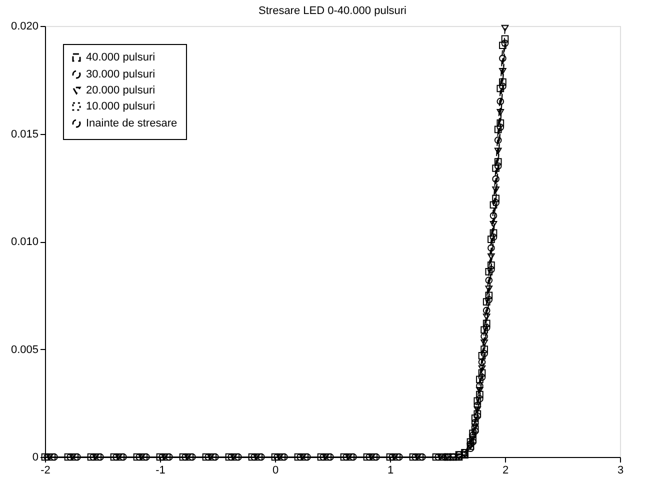 This screenshot has height=501, width=647. What do you see at coordinates (332, 11) in the screenshot?
I see `chart-title: Stresare LED 0-40.000 pulsuri` at bounding box center [332, 11].